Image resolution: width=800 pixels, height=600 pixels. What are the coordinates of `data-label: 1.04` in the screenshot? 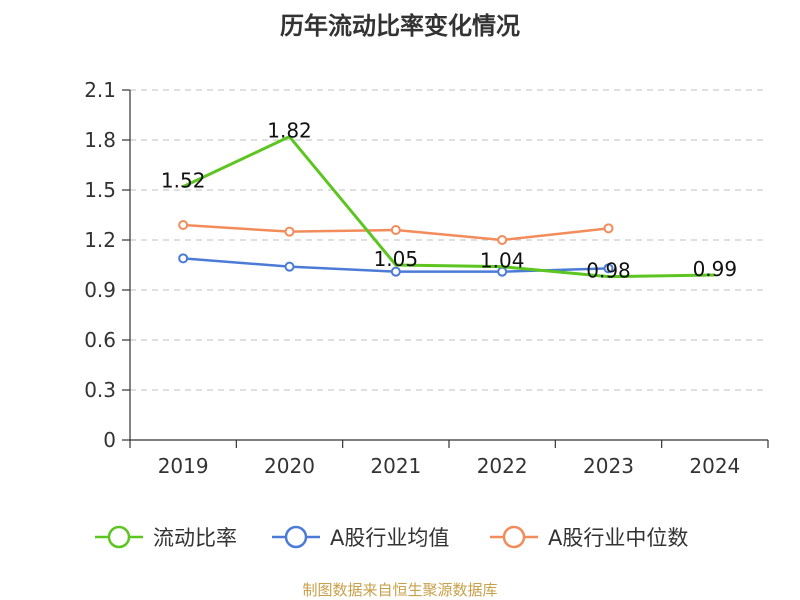 It's located at (502, 261).